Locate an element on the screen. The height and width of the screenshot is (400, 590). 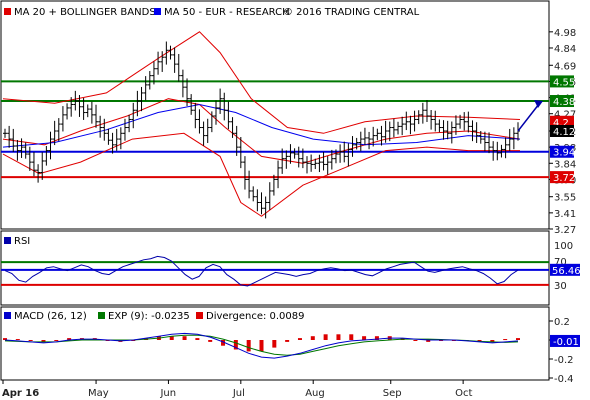
level-tag-label: 3.94 is located at coordinates (564, 153).